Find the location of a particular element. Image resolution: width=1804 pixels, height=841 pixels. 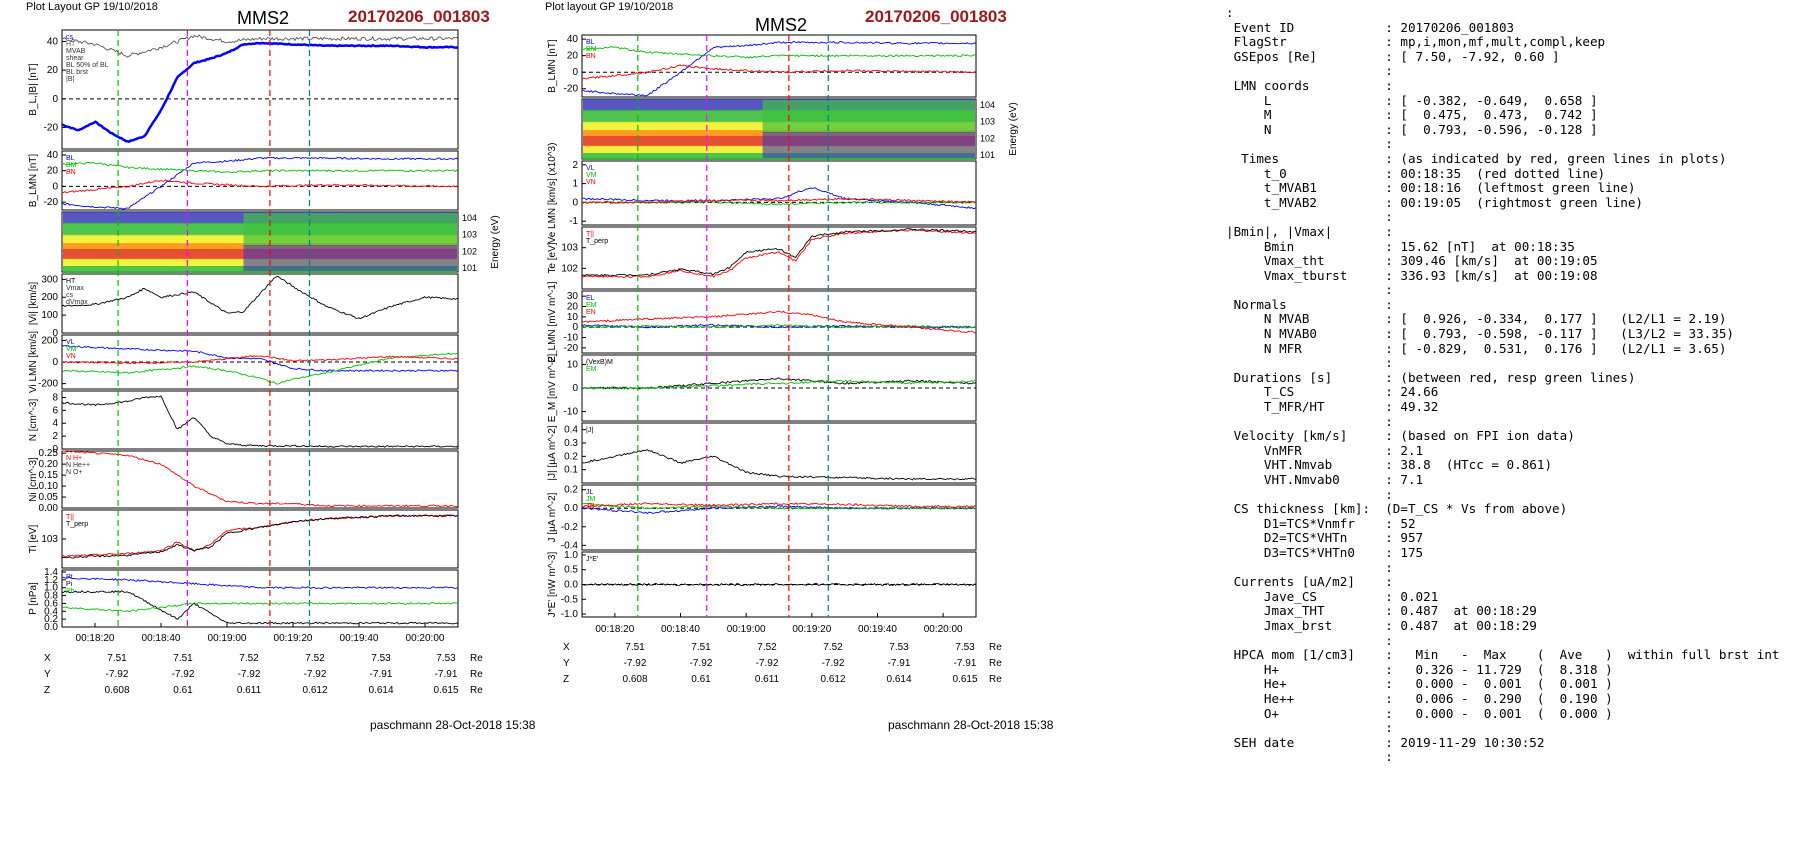

summary-line: t_MVAB1 : 00:18:16 (leftmost green line) is located at coordinates (1431, 188).